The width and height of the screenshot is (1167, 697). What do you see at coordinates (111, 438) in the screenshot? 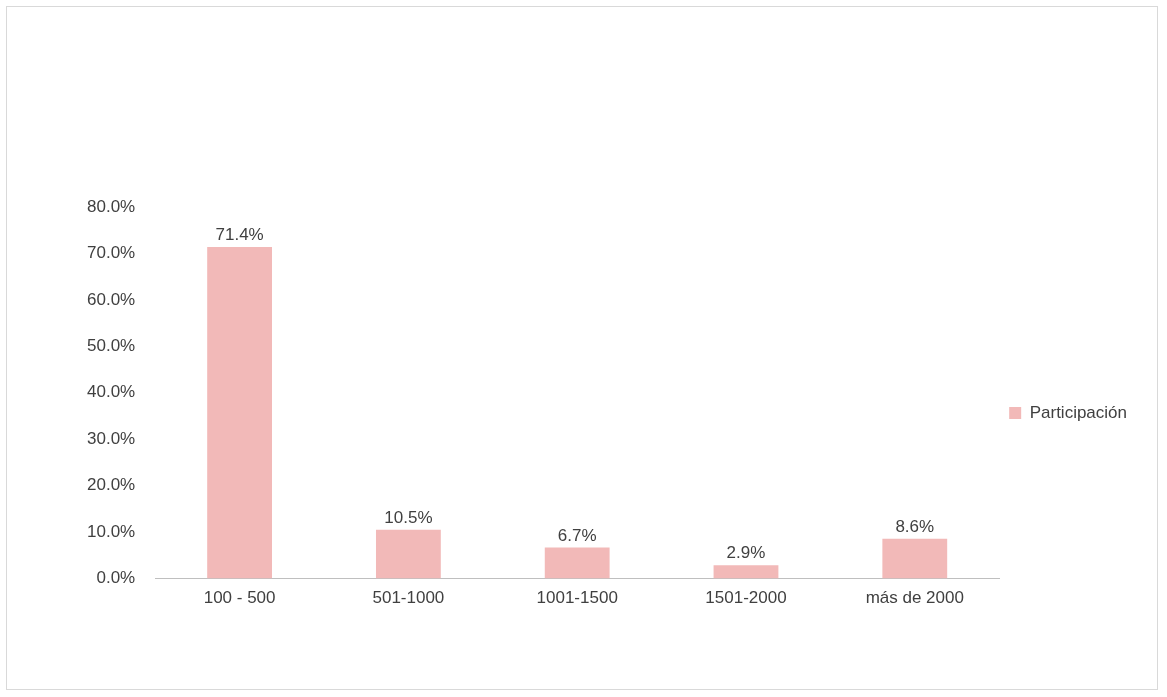
I see `y-tick-label: 30.0%` at bounding box center [111, 438].